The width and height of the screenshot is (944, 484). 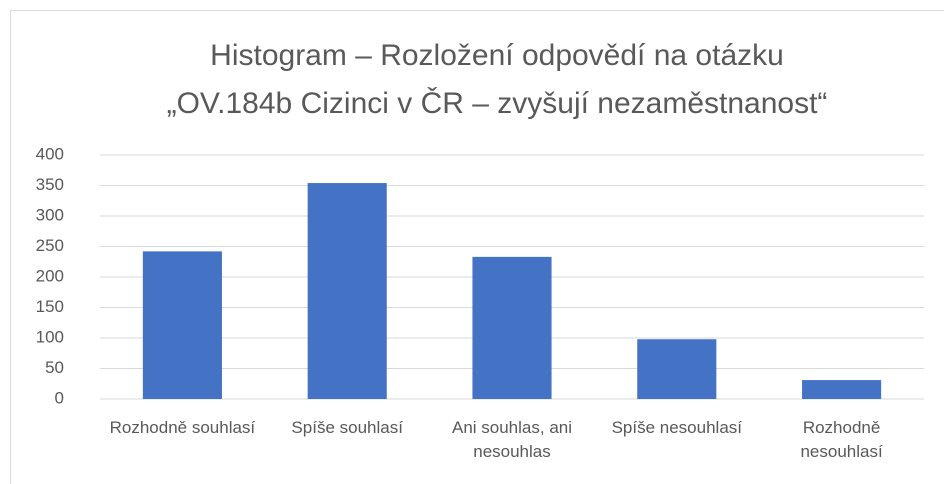 What do you see at coordinates (54, 367) in the screenshot?
I see `y-tick-label: 50` at bounding box center [54, 367].